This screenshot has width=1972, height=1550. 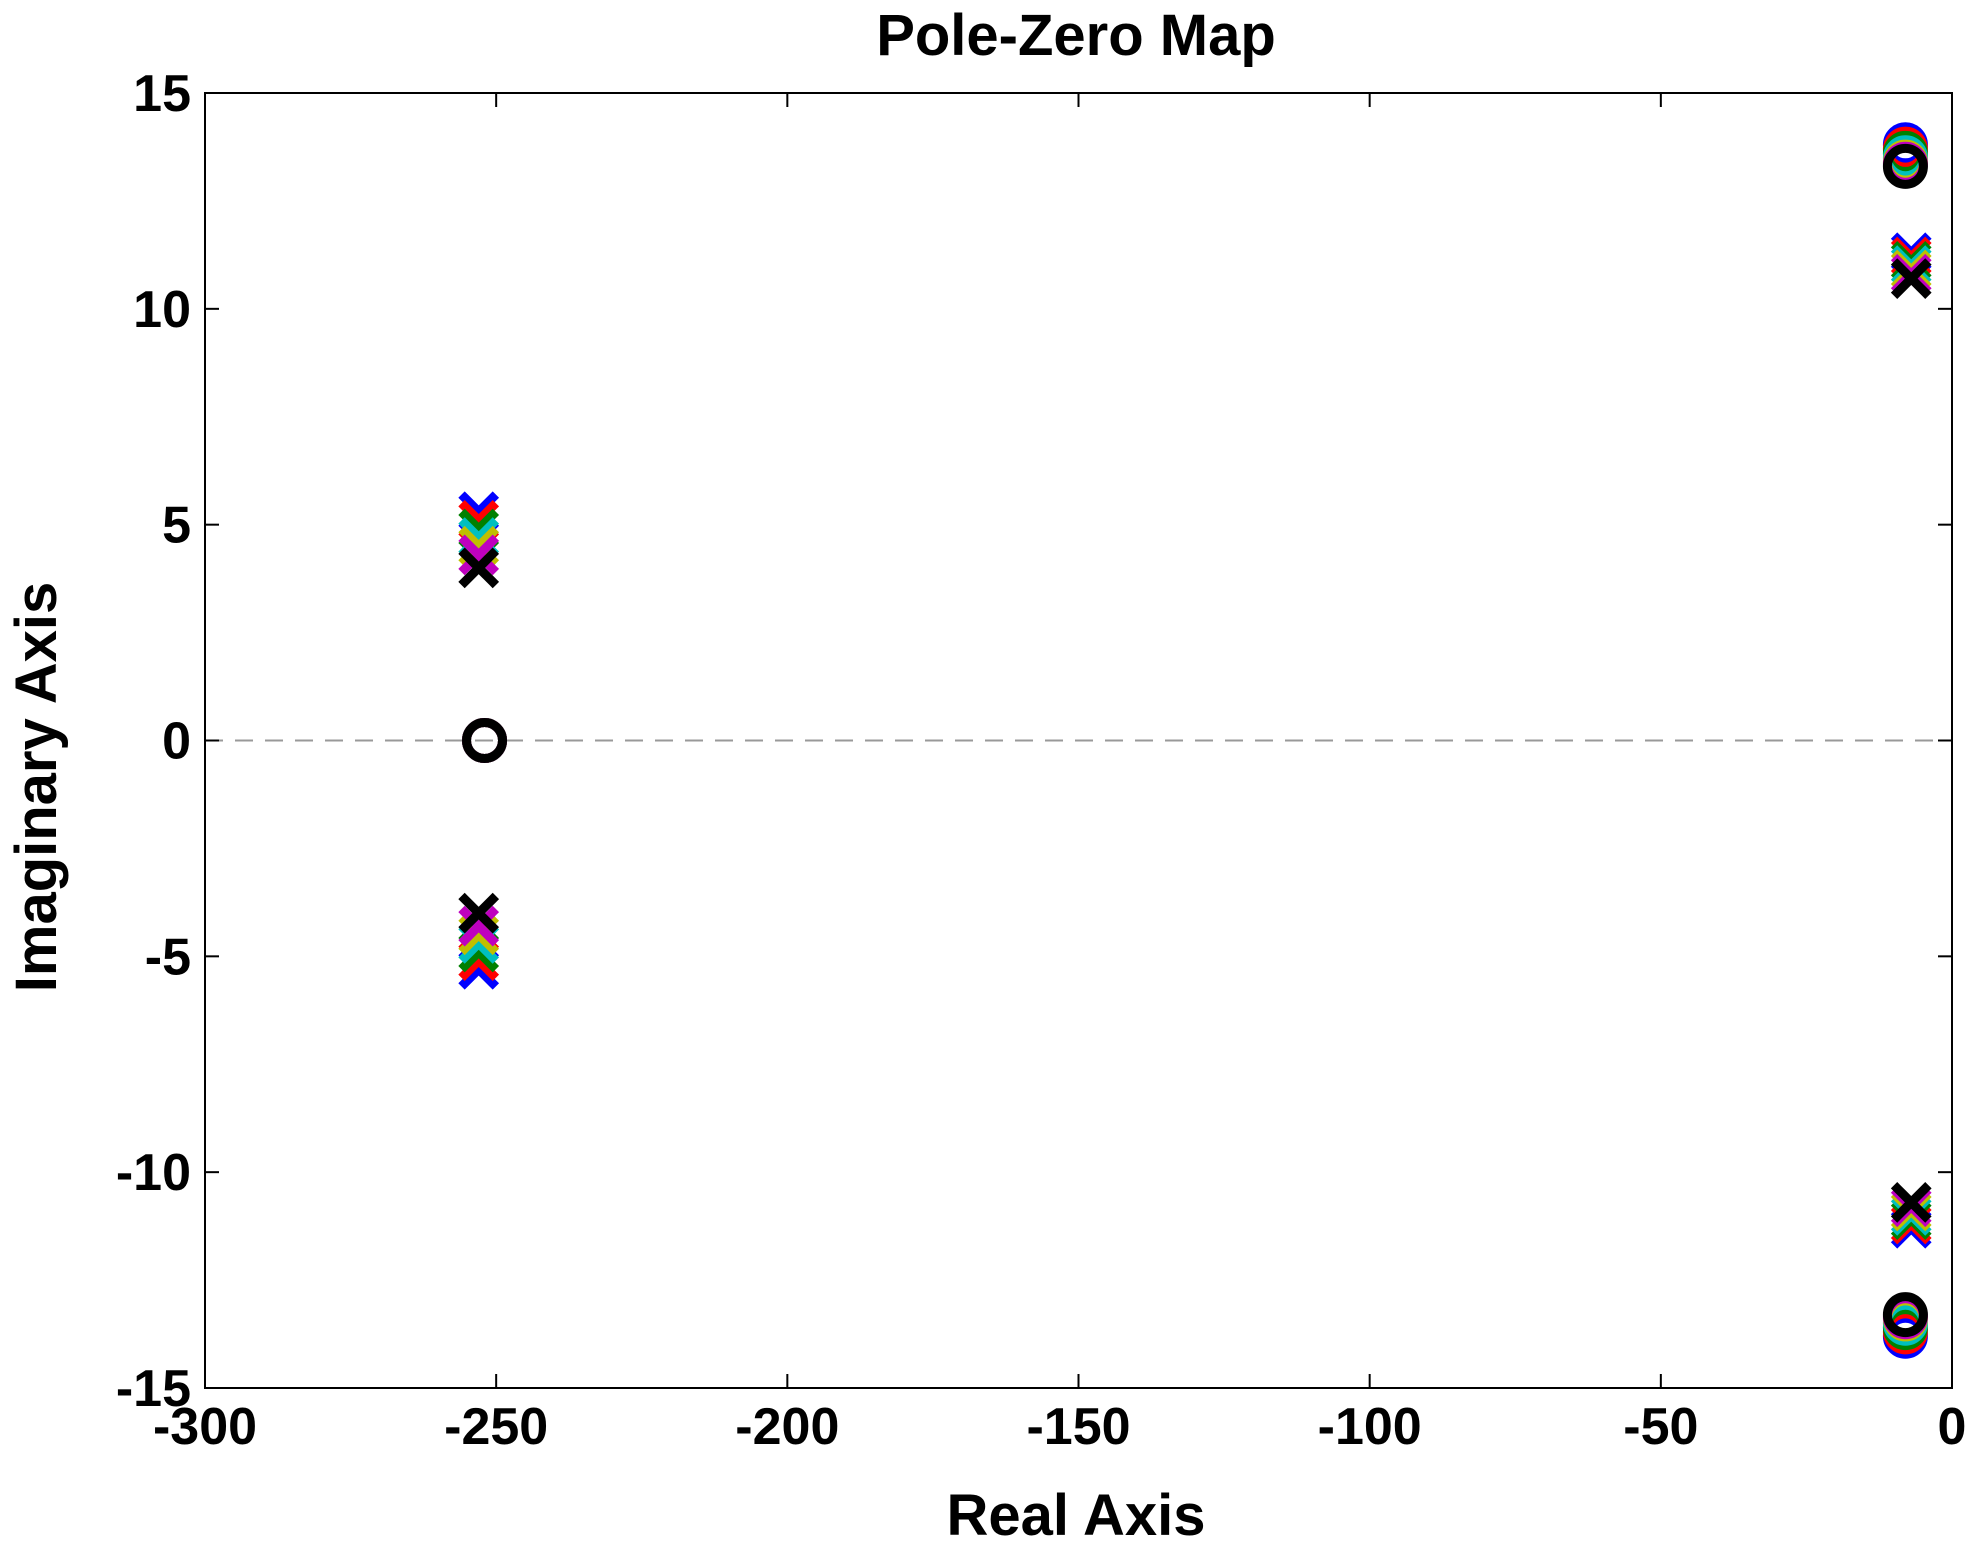 What do you see at coordinates (1952, 1427) in the screenshot?
I see `x-tick-label: 0` at bounding box center [1952, 1427].